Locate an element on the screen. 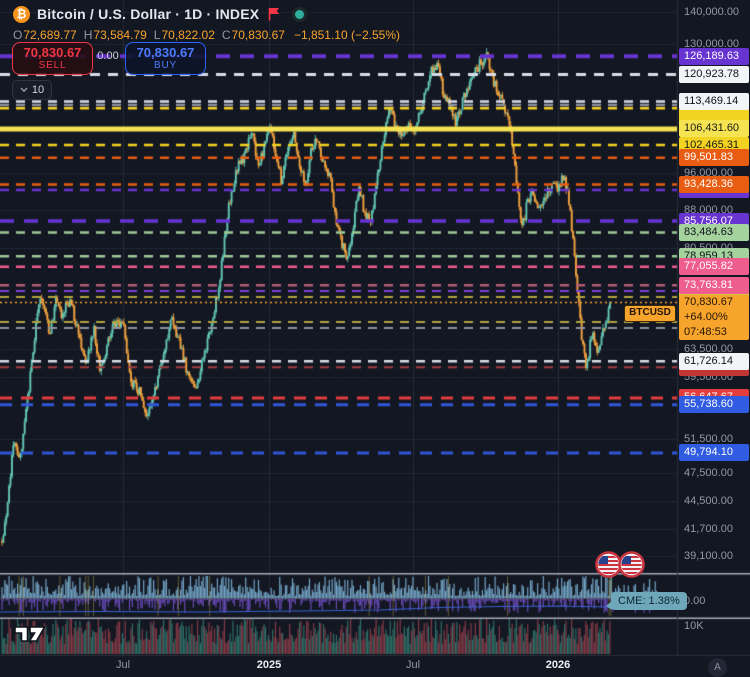 The width and height of the screenshot is (750, 677). cme-basis-label: CME: 1.38% is located at coordinates (646, 601).